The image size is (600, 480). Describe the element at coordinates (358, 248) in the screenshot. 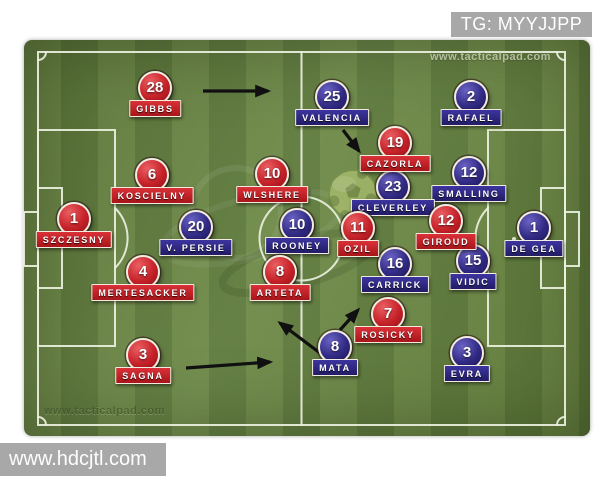

I see `player-name-plate: OZIL` at that location.